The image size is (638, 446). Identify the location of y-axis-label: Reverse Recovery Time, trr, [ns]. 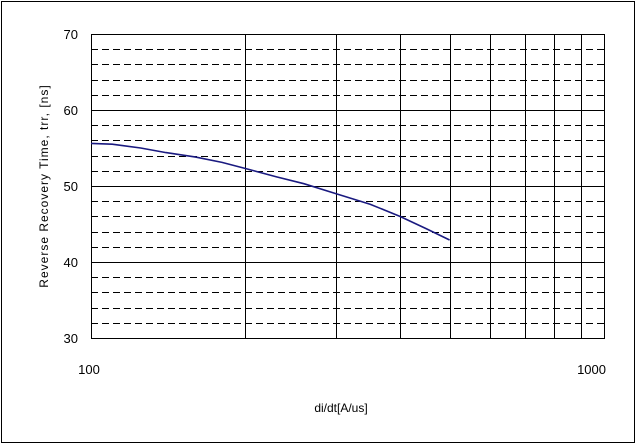
(44, 185).